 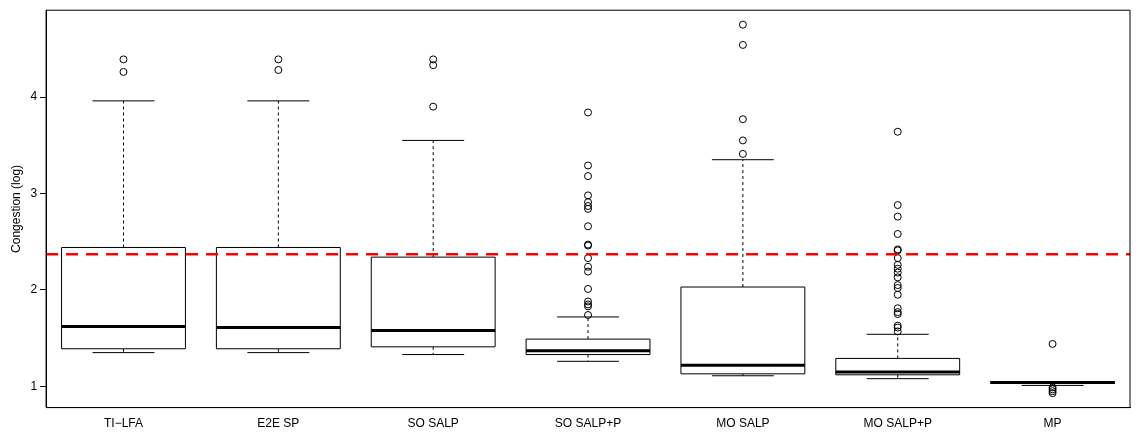 What do you see at coordinates (897, 423) in the screenshot?
I see `x-tick-label: MO SALP+P` at bounding box center [897, 423].